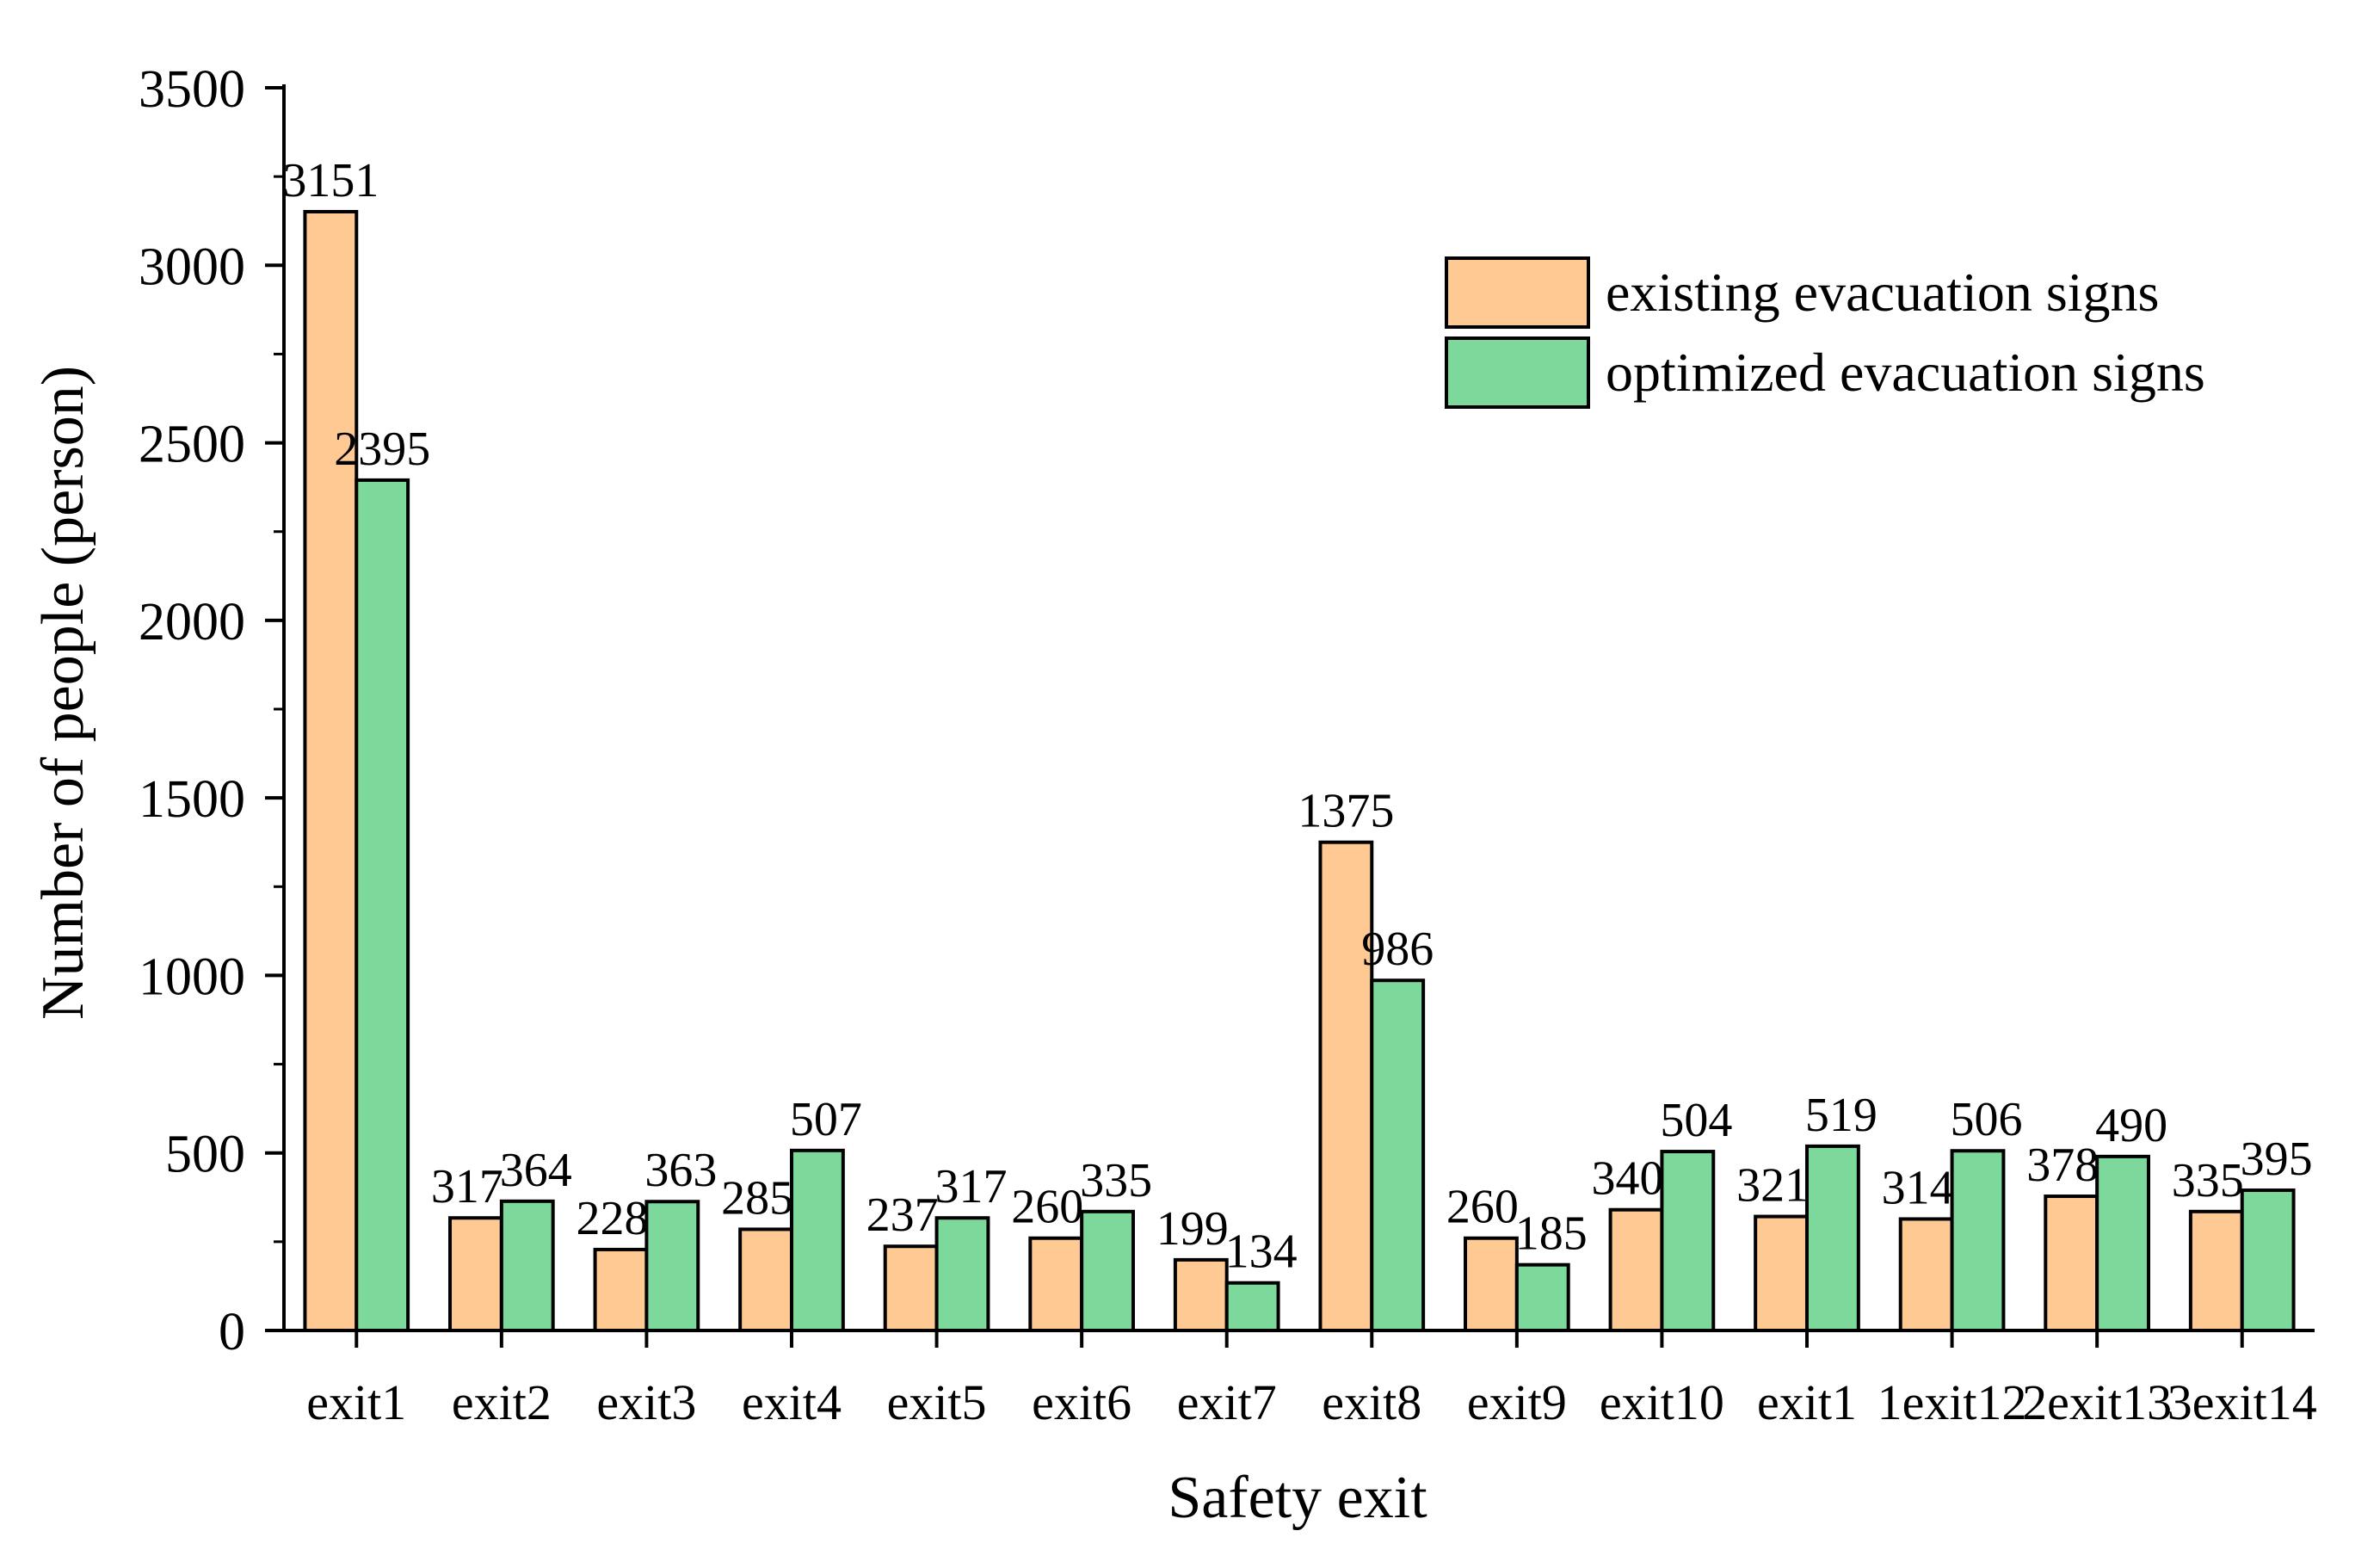  Describe the element at coordinates (63, 693) in the screenshot. I see `y-axis-label: Number of people (person)` at that location.